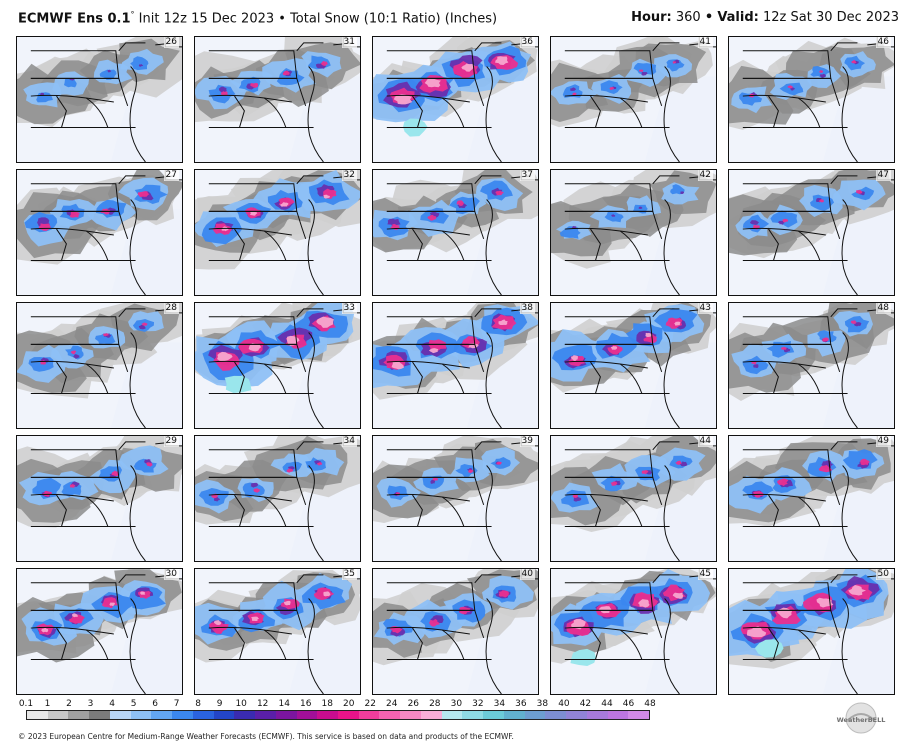 Image resolution: width=913 pixels, height=750 pixels. What do you see at coordinates (650, 704) in the screenshot?
I see `colorbar-tick-label: 48` at bounding box center [650, 704].